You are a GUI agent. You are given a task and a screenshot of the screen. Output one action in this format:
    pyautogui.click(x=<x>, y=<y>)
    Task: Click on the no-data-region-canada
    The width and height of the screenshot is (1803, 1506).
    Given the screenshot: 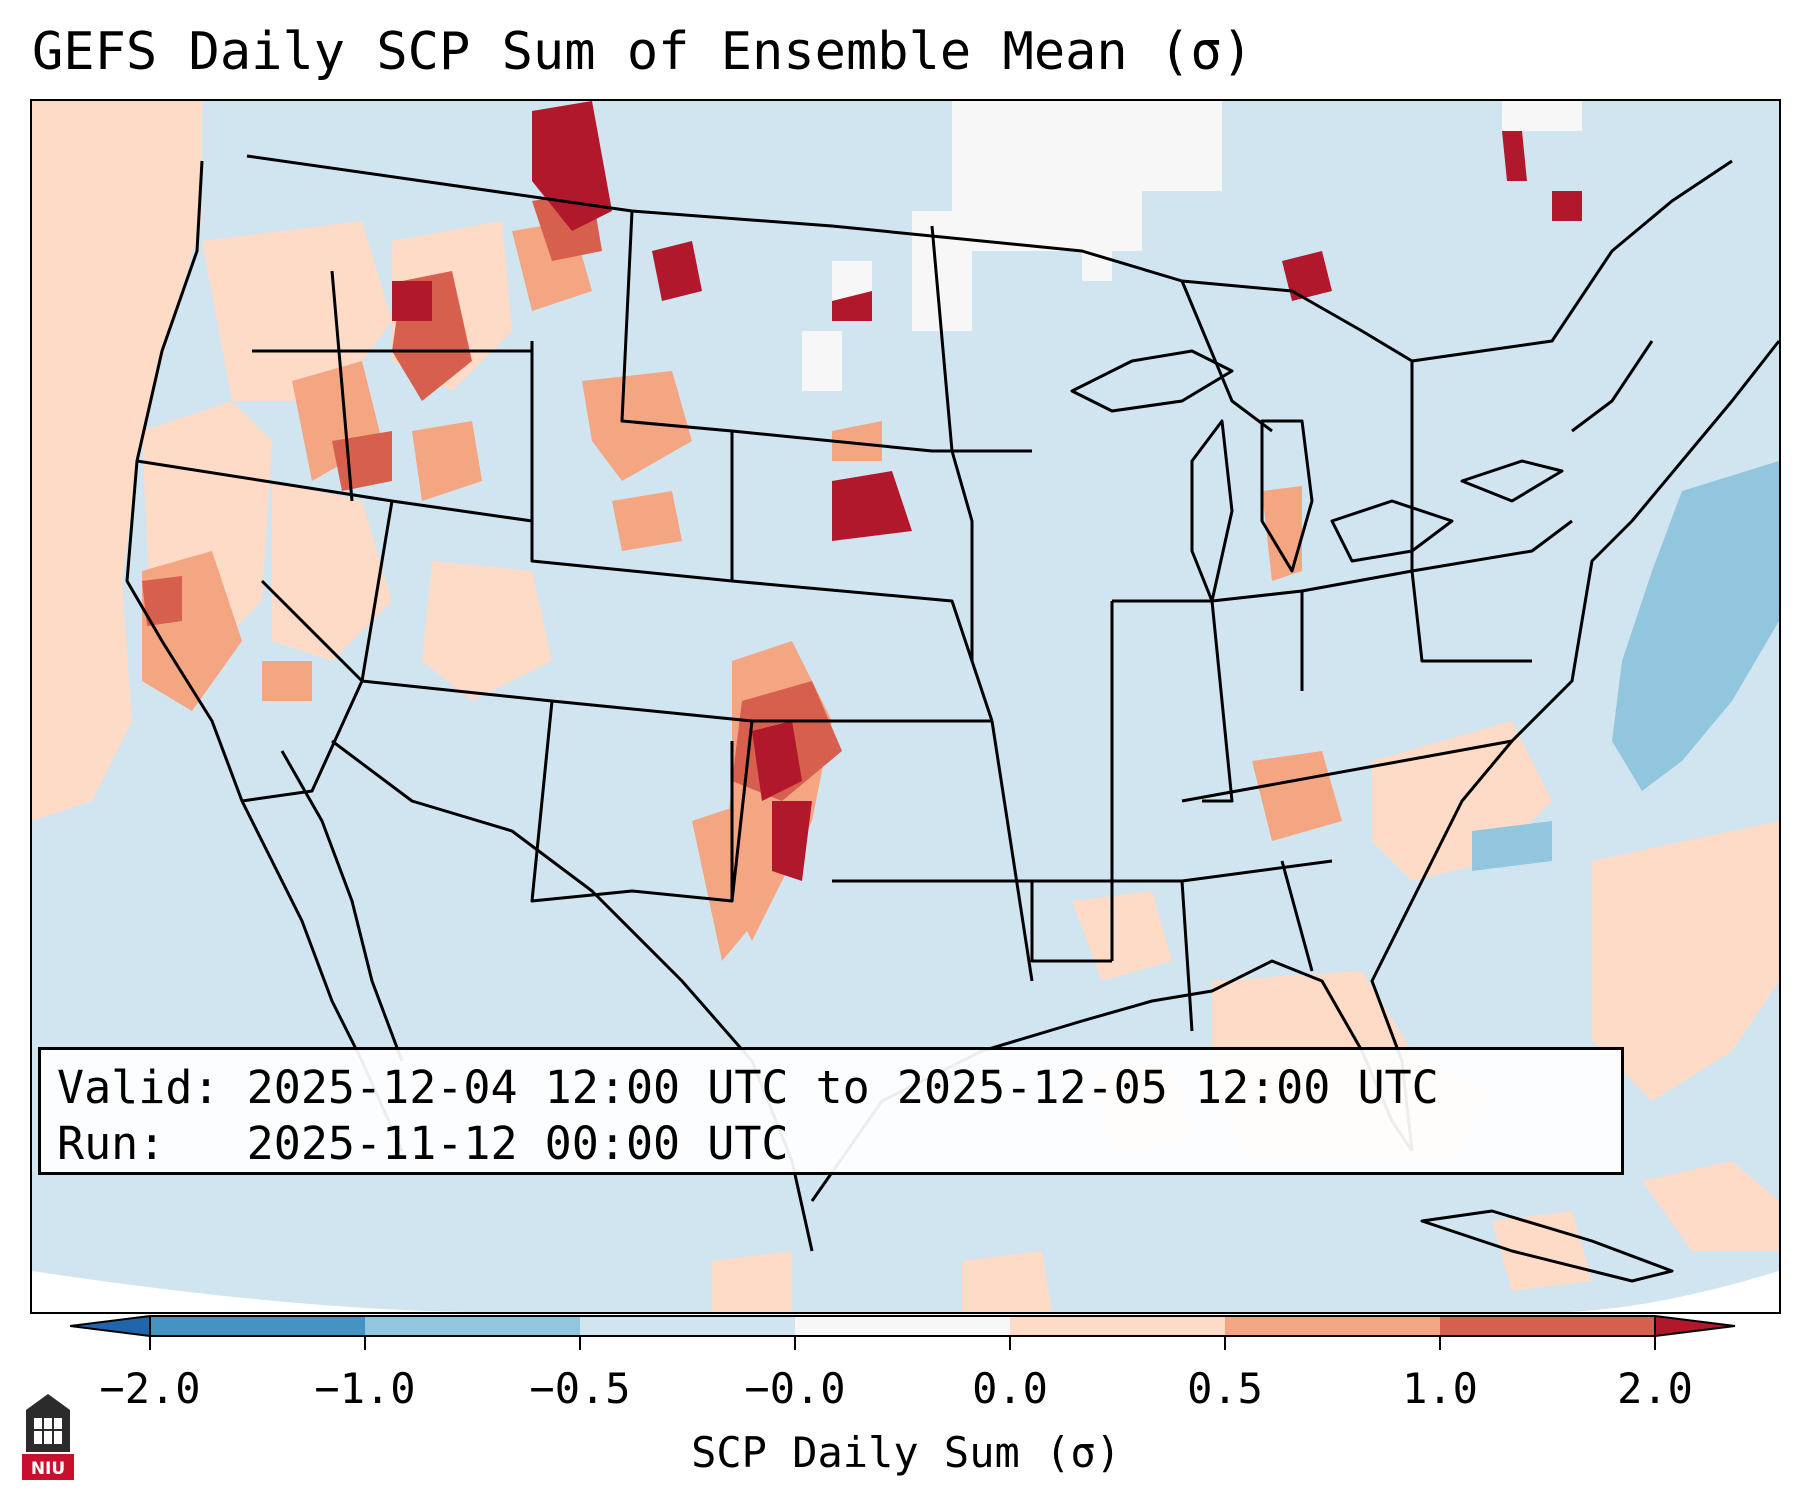 What is the action you would take?
    pyautogui.click(x=1192, y=246)
    